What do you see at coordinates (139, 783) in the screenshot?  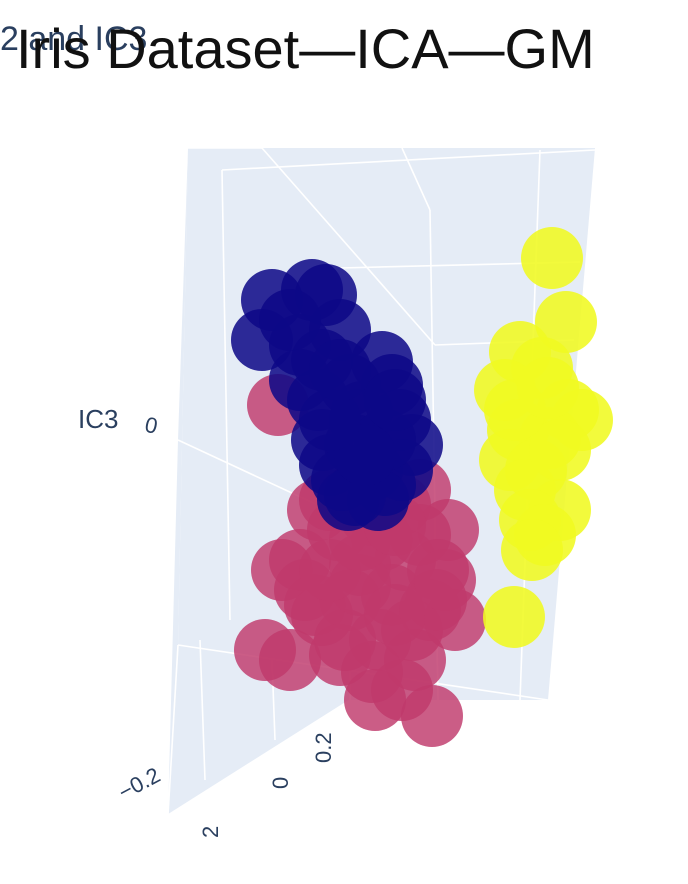 I see `x-tick-label: −0.2` at bounding box center [139, 783].